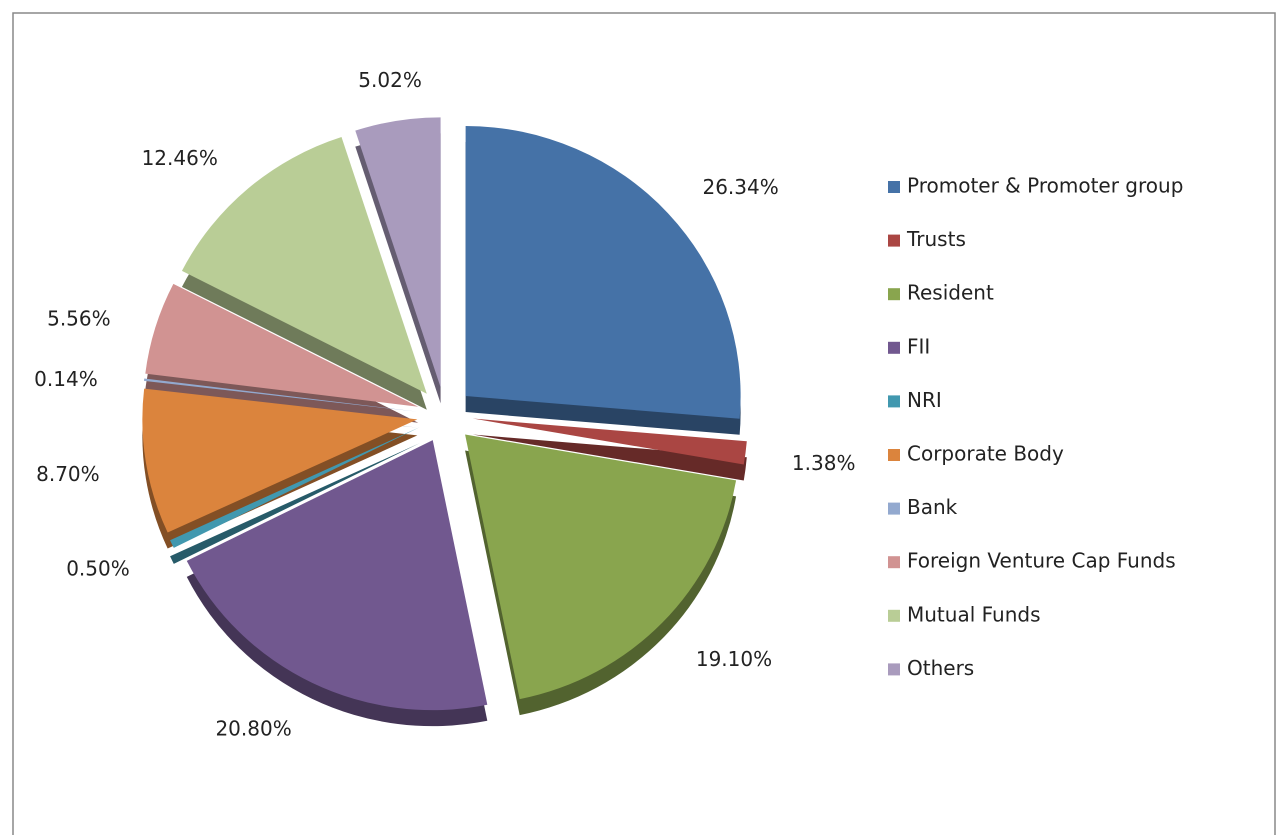  I want to click on legend-label: Trusts, so click(936, 239).